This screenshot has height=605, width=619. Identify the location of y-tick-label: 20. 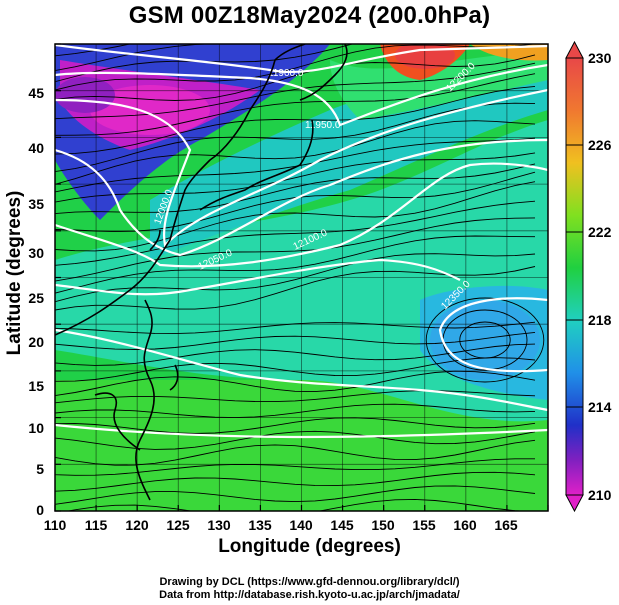
(36, 342).